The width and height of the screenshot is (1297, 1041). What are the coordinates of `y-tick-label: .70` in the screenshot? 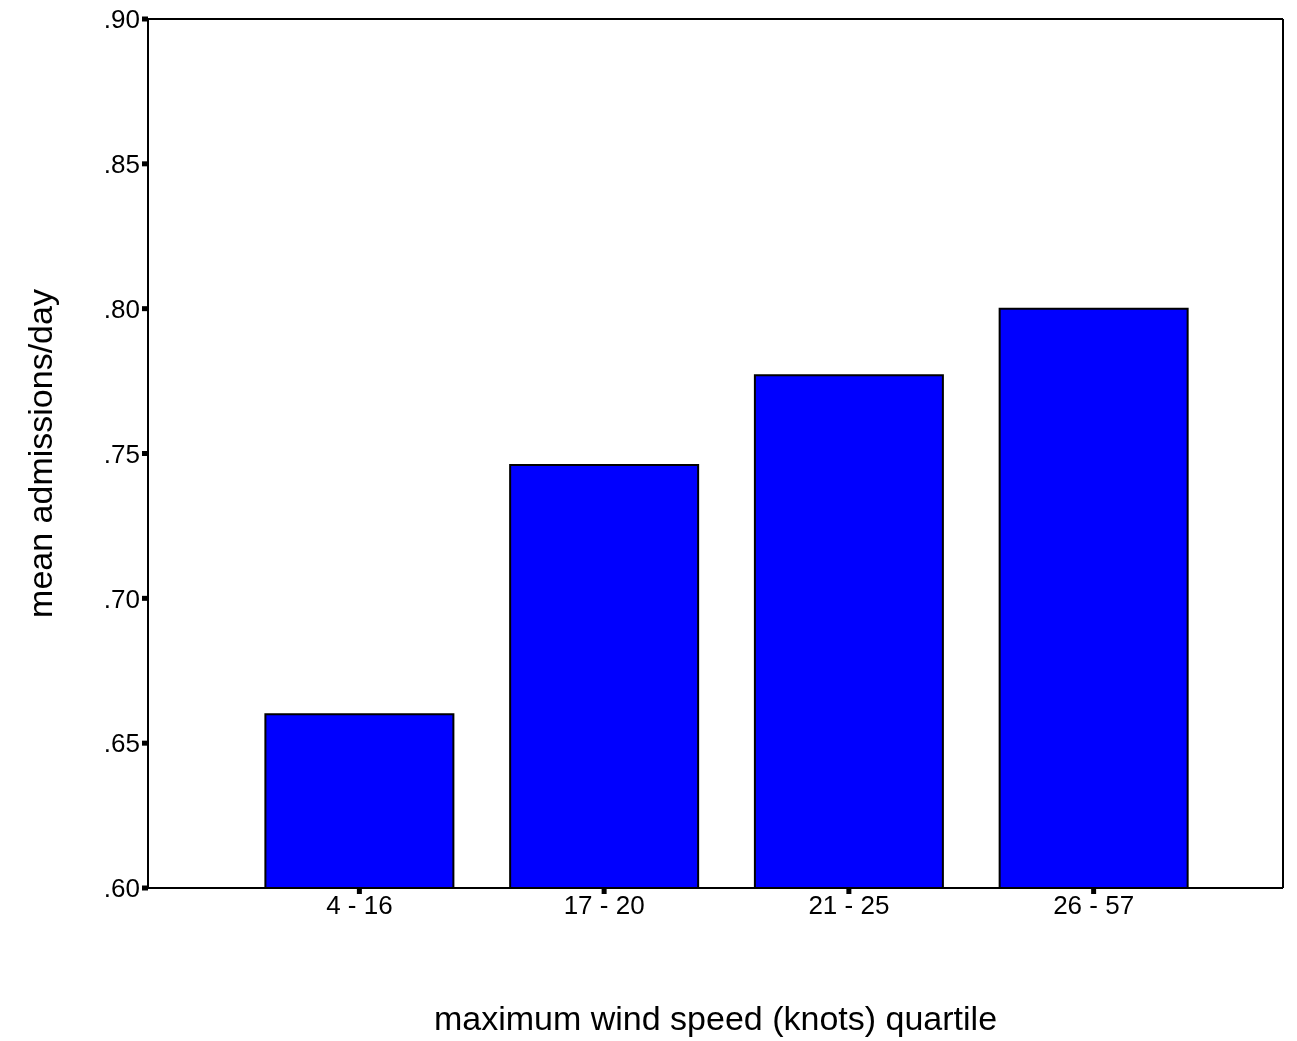 It's located at (121, 598).